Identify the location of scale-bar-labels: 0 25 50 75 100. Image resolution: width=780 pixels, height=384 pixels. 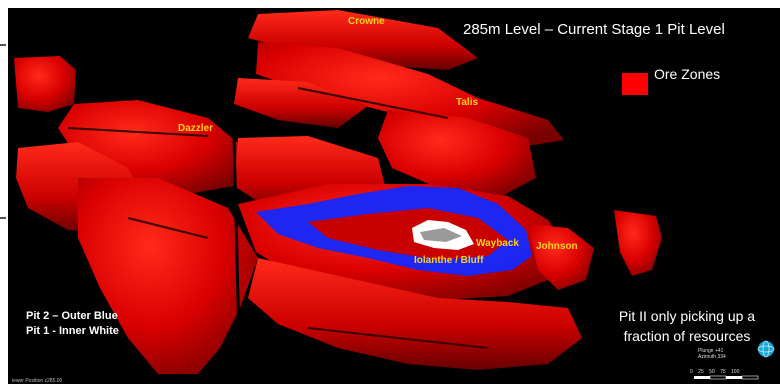
(715, 372).